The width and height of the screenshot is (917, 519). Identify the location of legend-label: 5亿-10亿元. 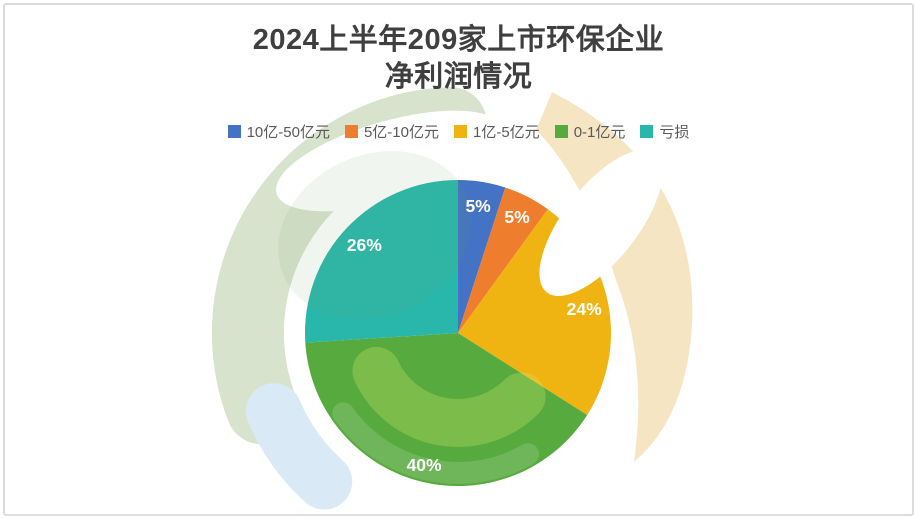
(401, 132).